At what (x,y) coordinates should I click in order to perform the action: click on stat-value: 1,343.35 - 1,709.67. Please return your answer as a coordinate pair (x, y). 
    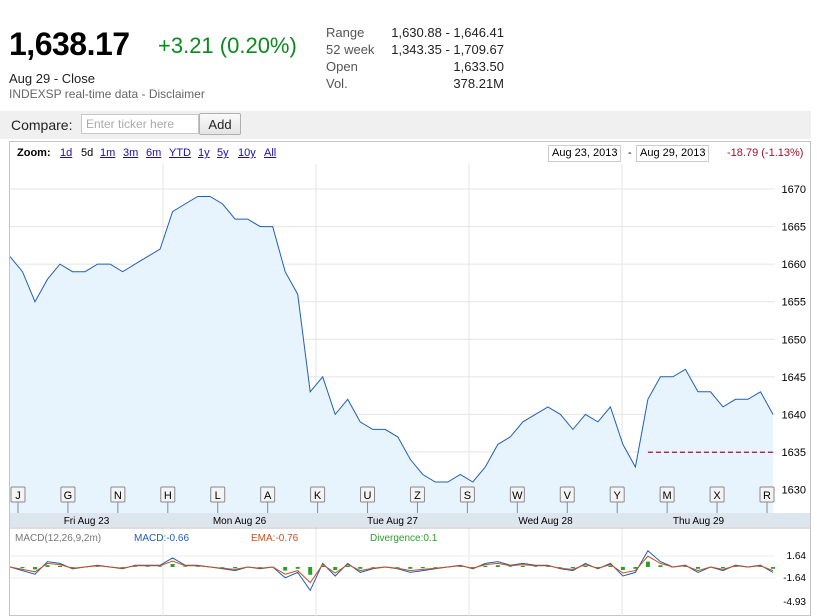
    Looking at the image, I should click on (447, 49).